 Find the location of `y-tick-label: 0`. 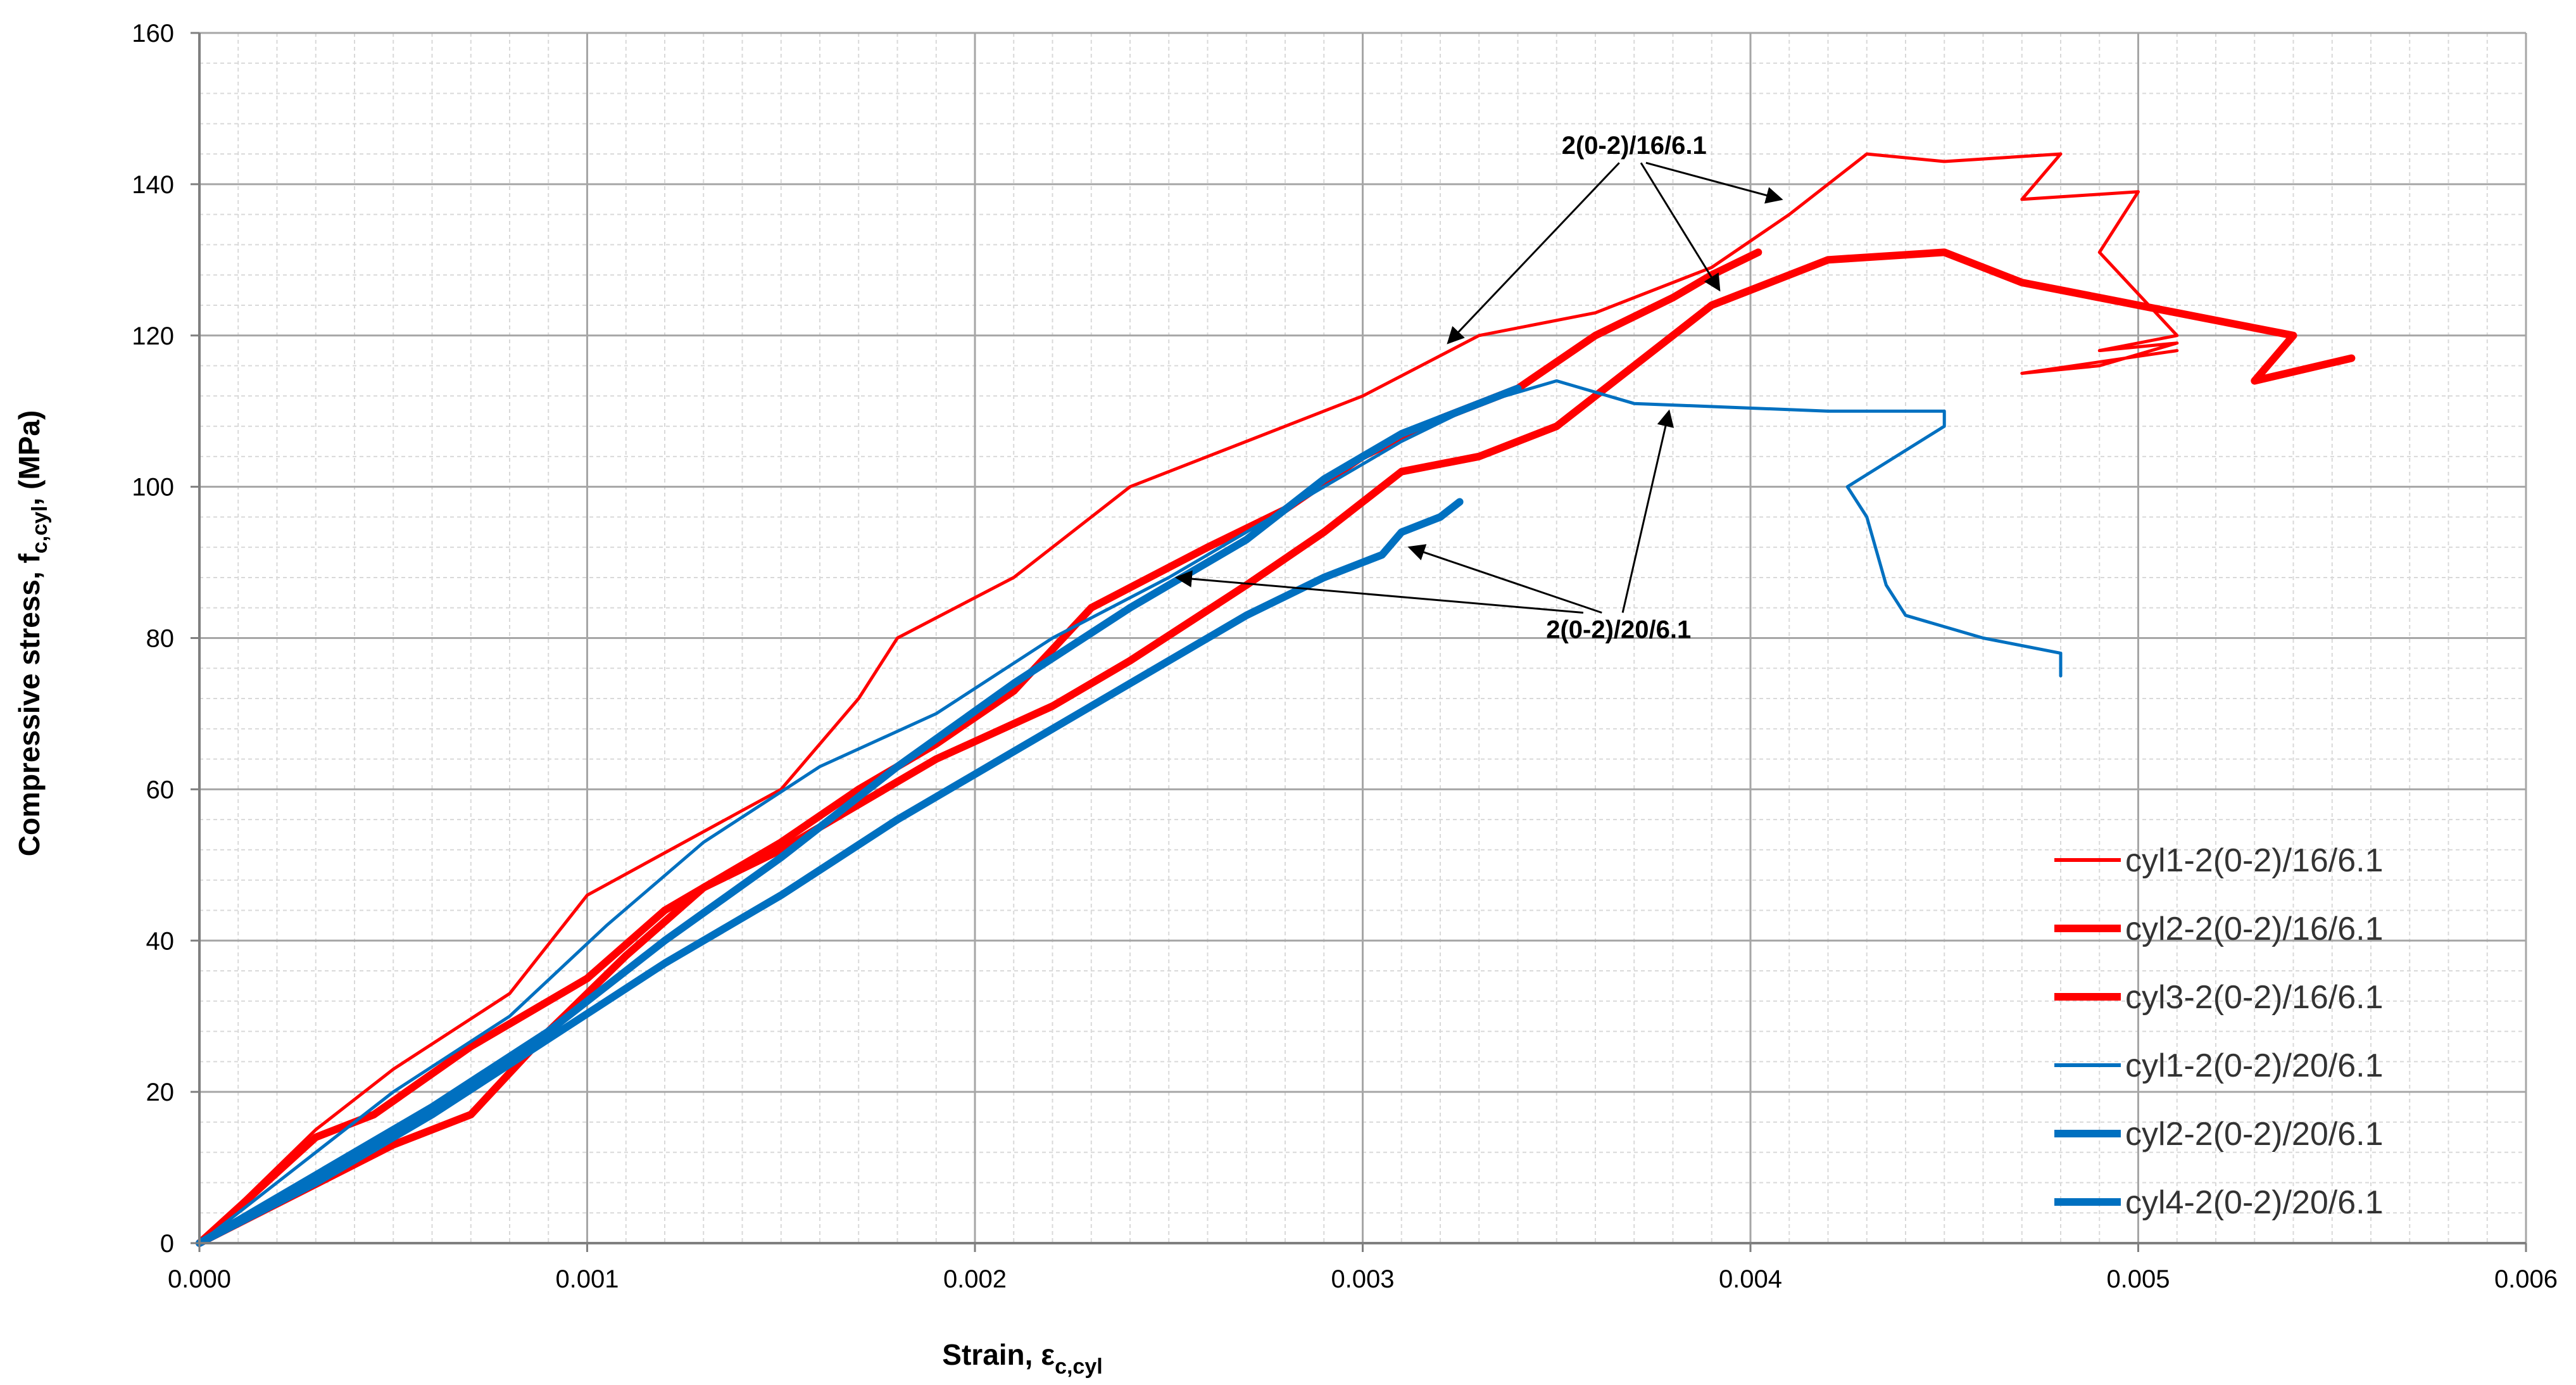

y-tick-label: 0 is located at coordinates (167, 1244).